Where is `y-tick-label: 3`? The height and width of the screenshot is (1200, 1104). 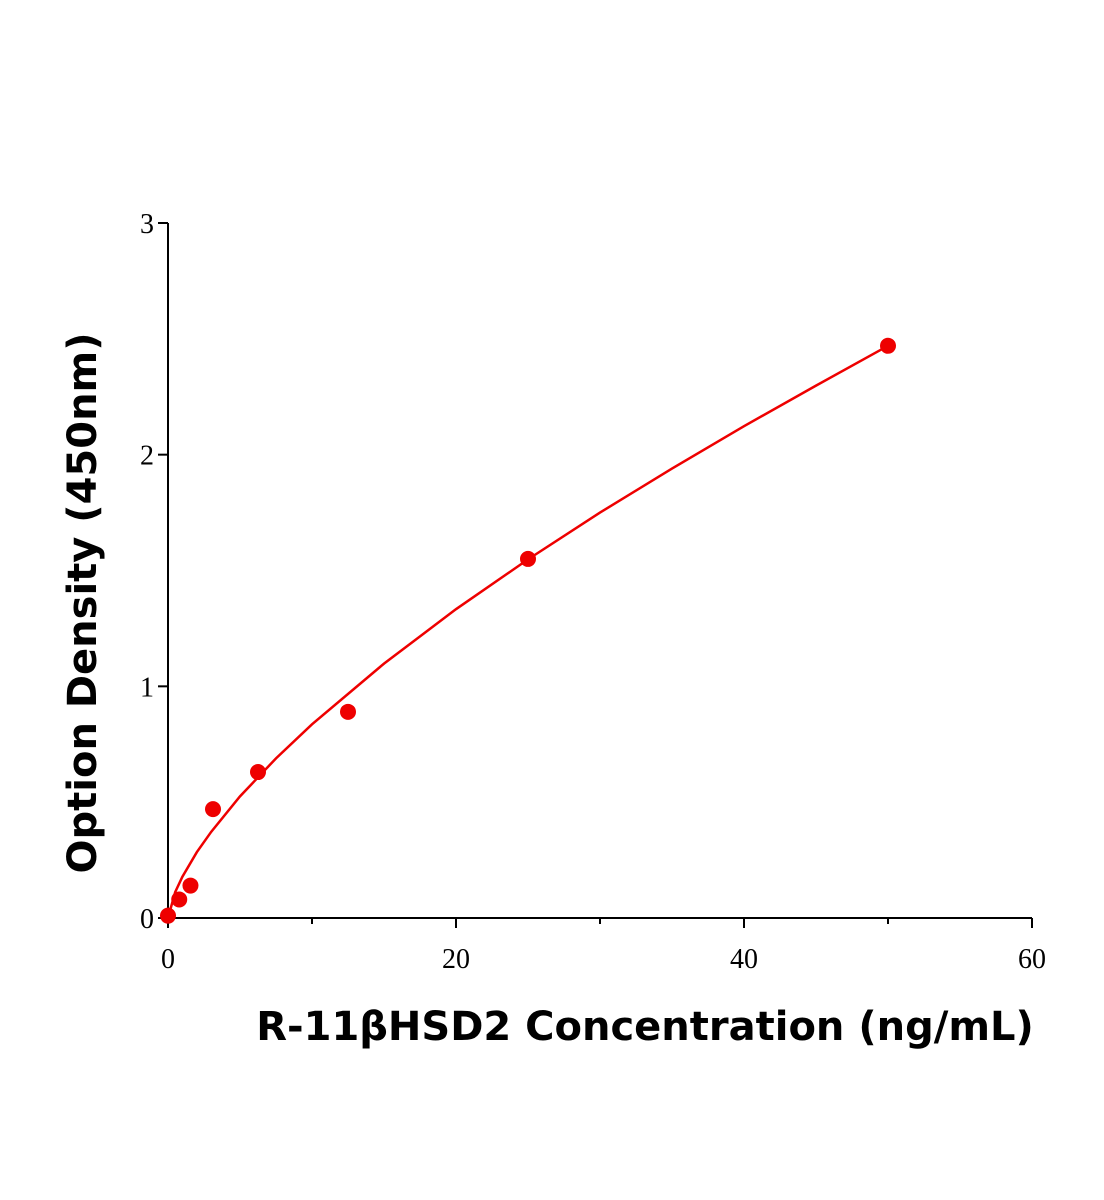 y-tick-label: 3 is located at coordinates (147, 224).